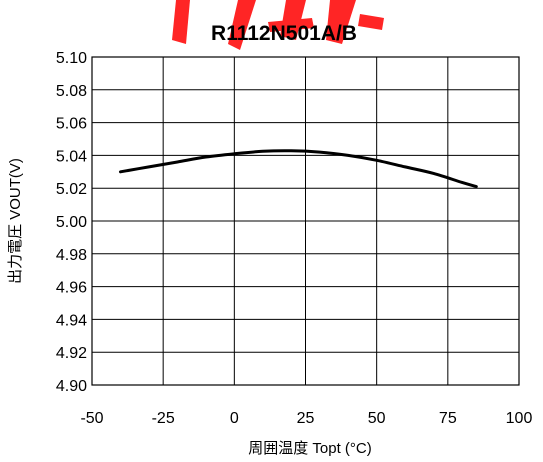 The height and width of the screenshot is (462, 543). Describe the element at coordinates (71, 124) in the screenshot. I see `y-tick-label: 5.06` at that location.